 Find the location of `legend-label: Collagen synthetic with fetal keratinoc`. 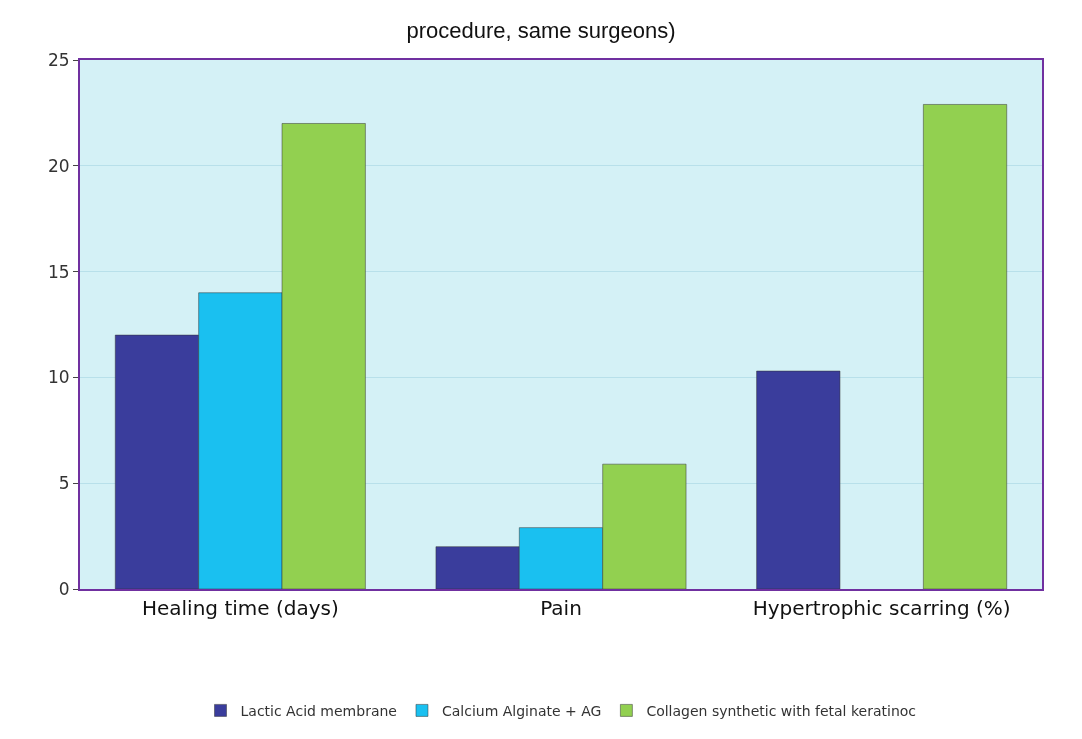

legend-label: Collagen synthetic with fetal keratinoc is located at coordinates (781, 710).